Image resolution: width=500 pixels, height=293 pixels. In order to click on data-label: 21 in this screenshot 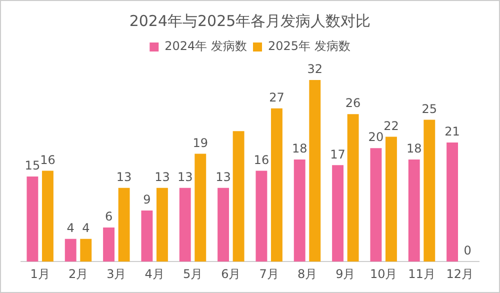, I will do `click(452, 131)`.